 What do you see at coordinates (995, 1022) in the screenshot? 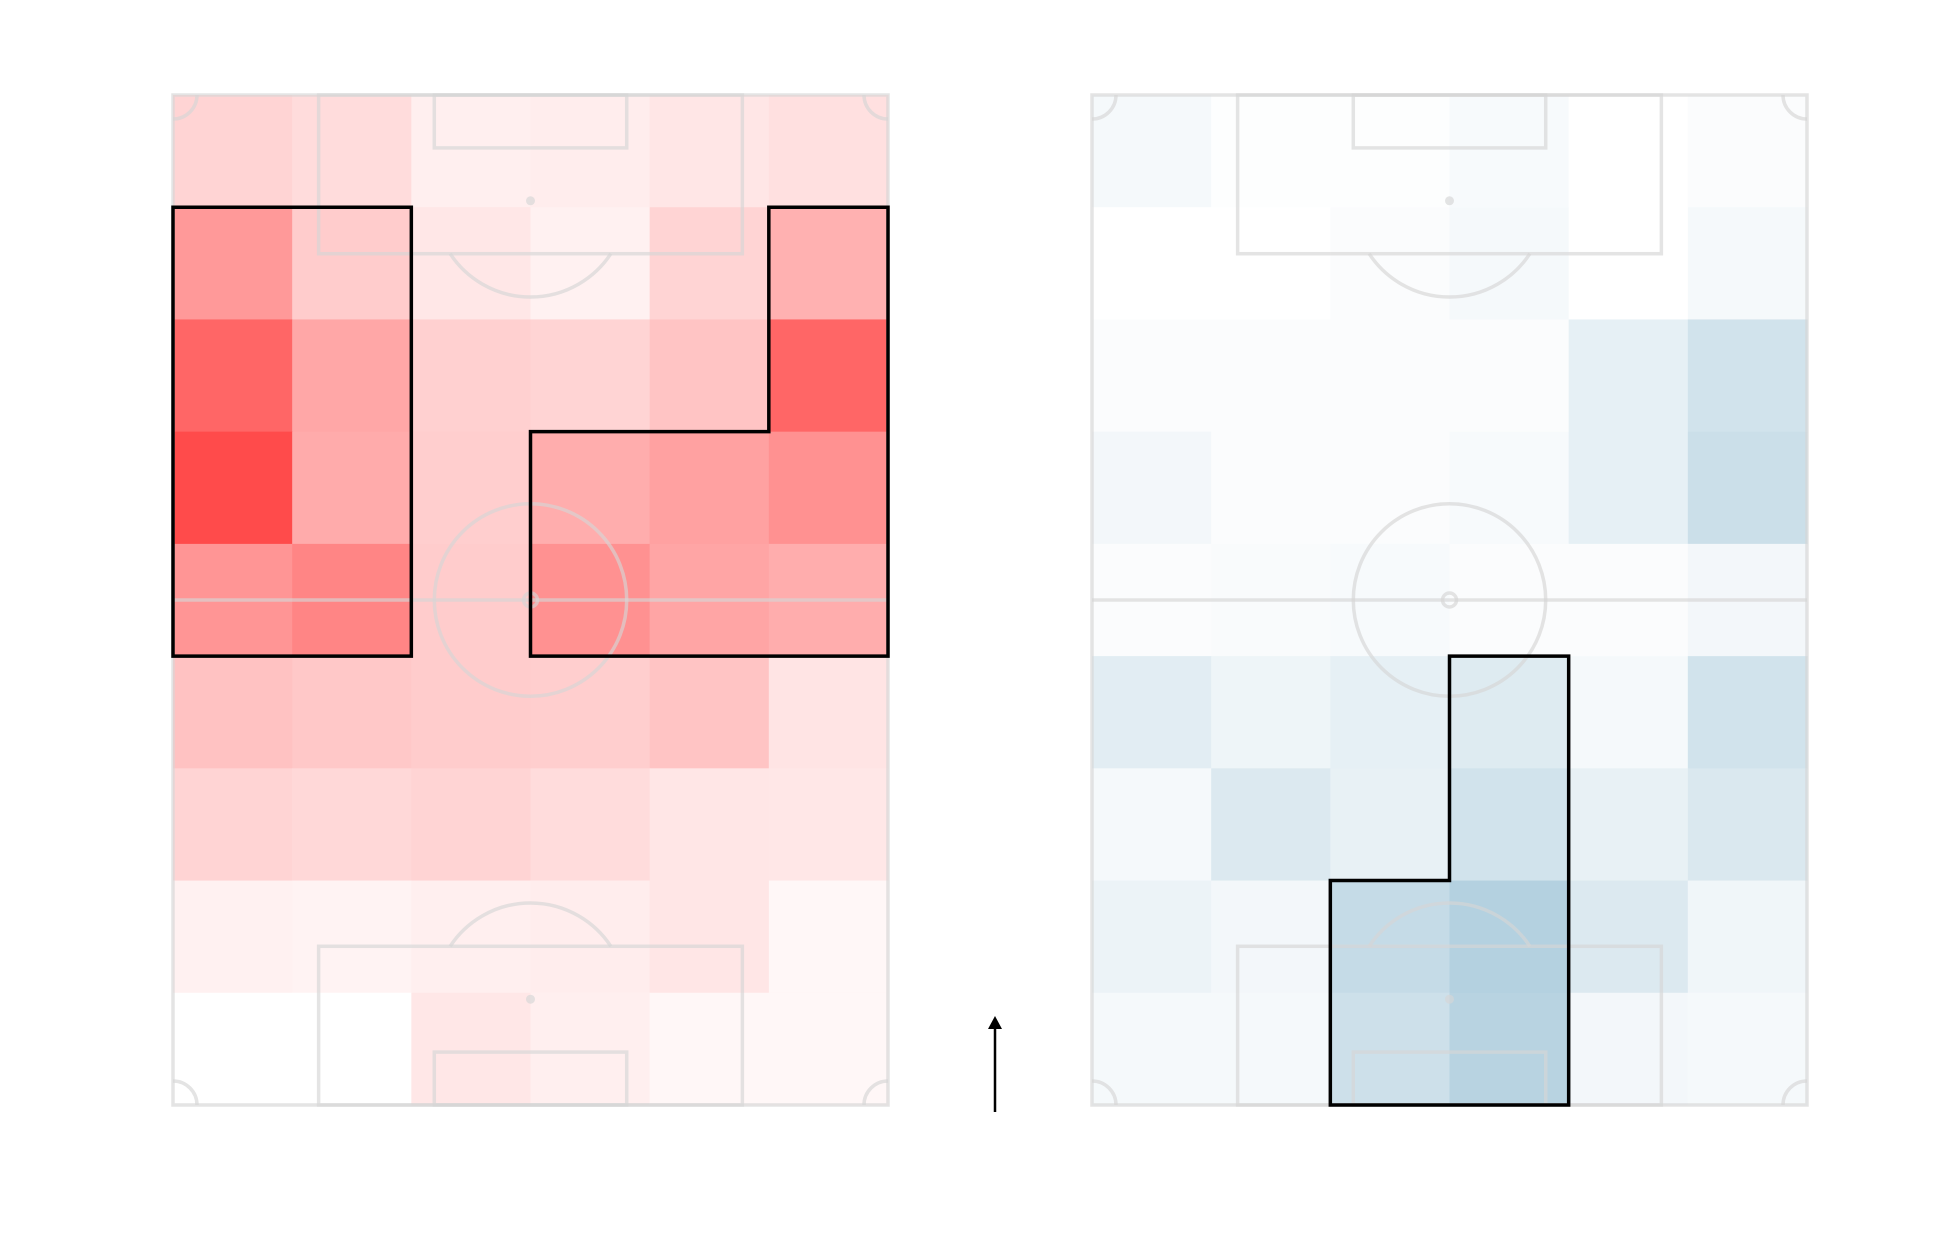
I see `arrow-head` at bounding box center [995, 1022].